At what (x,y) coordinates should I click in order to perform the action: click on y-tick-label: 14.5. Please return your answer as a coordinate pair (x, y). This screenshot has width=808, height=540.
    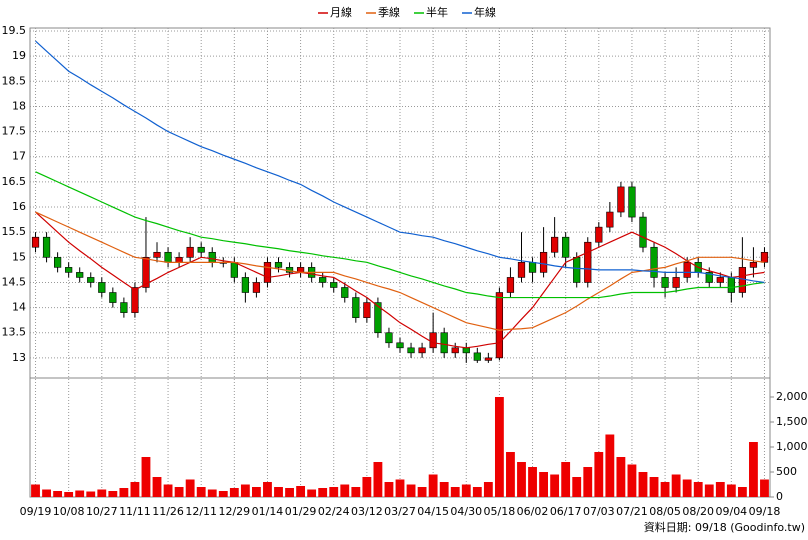
    Looking at the image, I should click on (14, 281).